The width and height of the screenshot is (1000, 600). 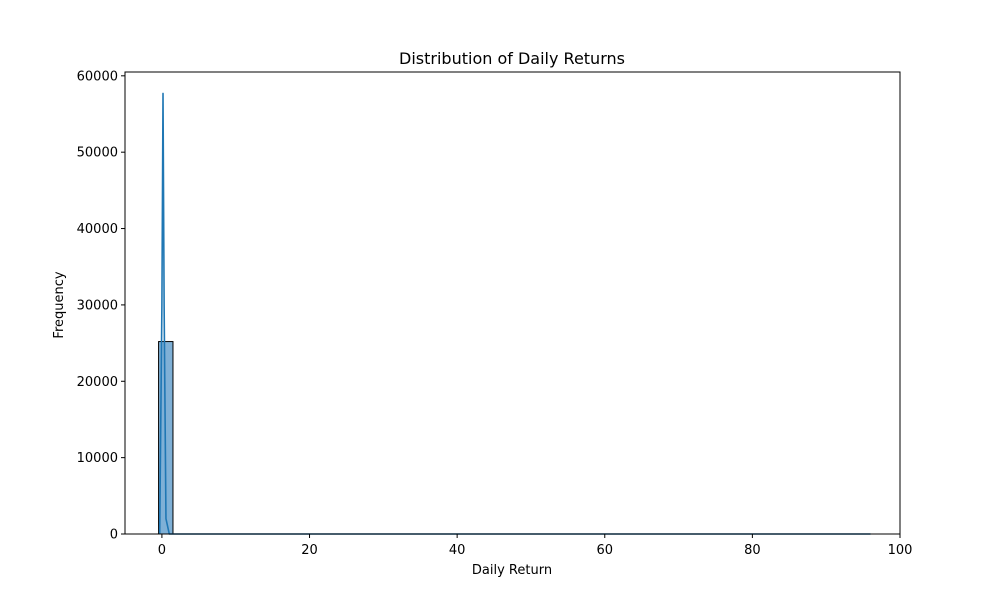 I want to click on y-tick-label: 60000, so click(x=97, y=76).